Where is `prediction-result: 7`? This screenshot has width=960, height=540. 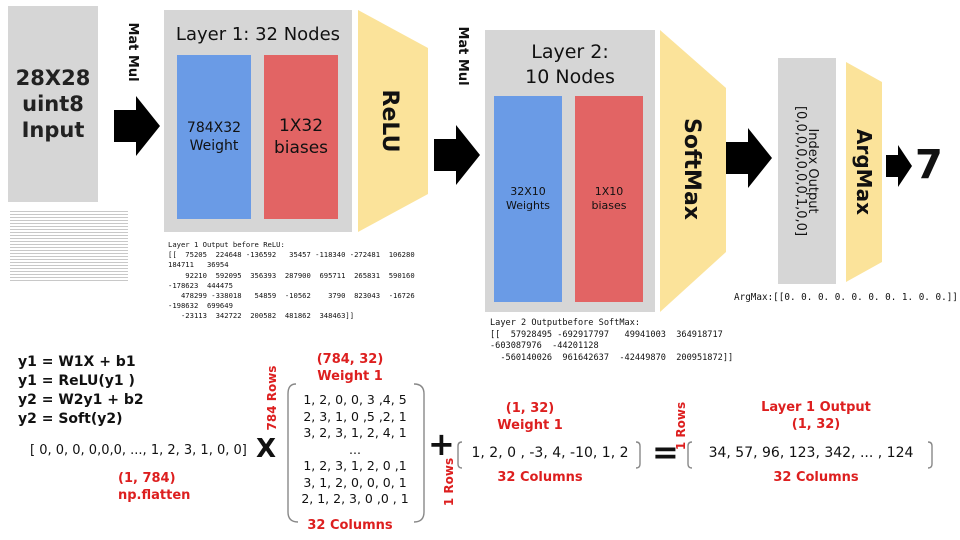 prediction-result: 7 is located at coordinates (929, 165).